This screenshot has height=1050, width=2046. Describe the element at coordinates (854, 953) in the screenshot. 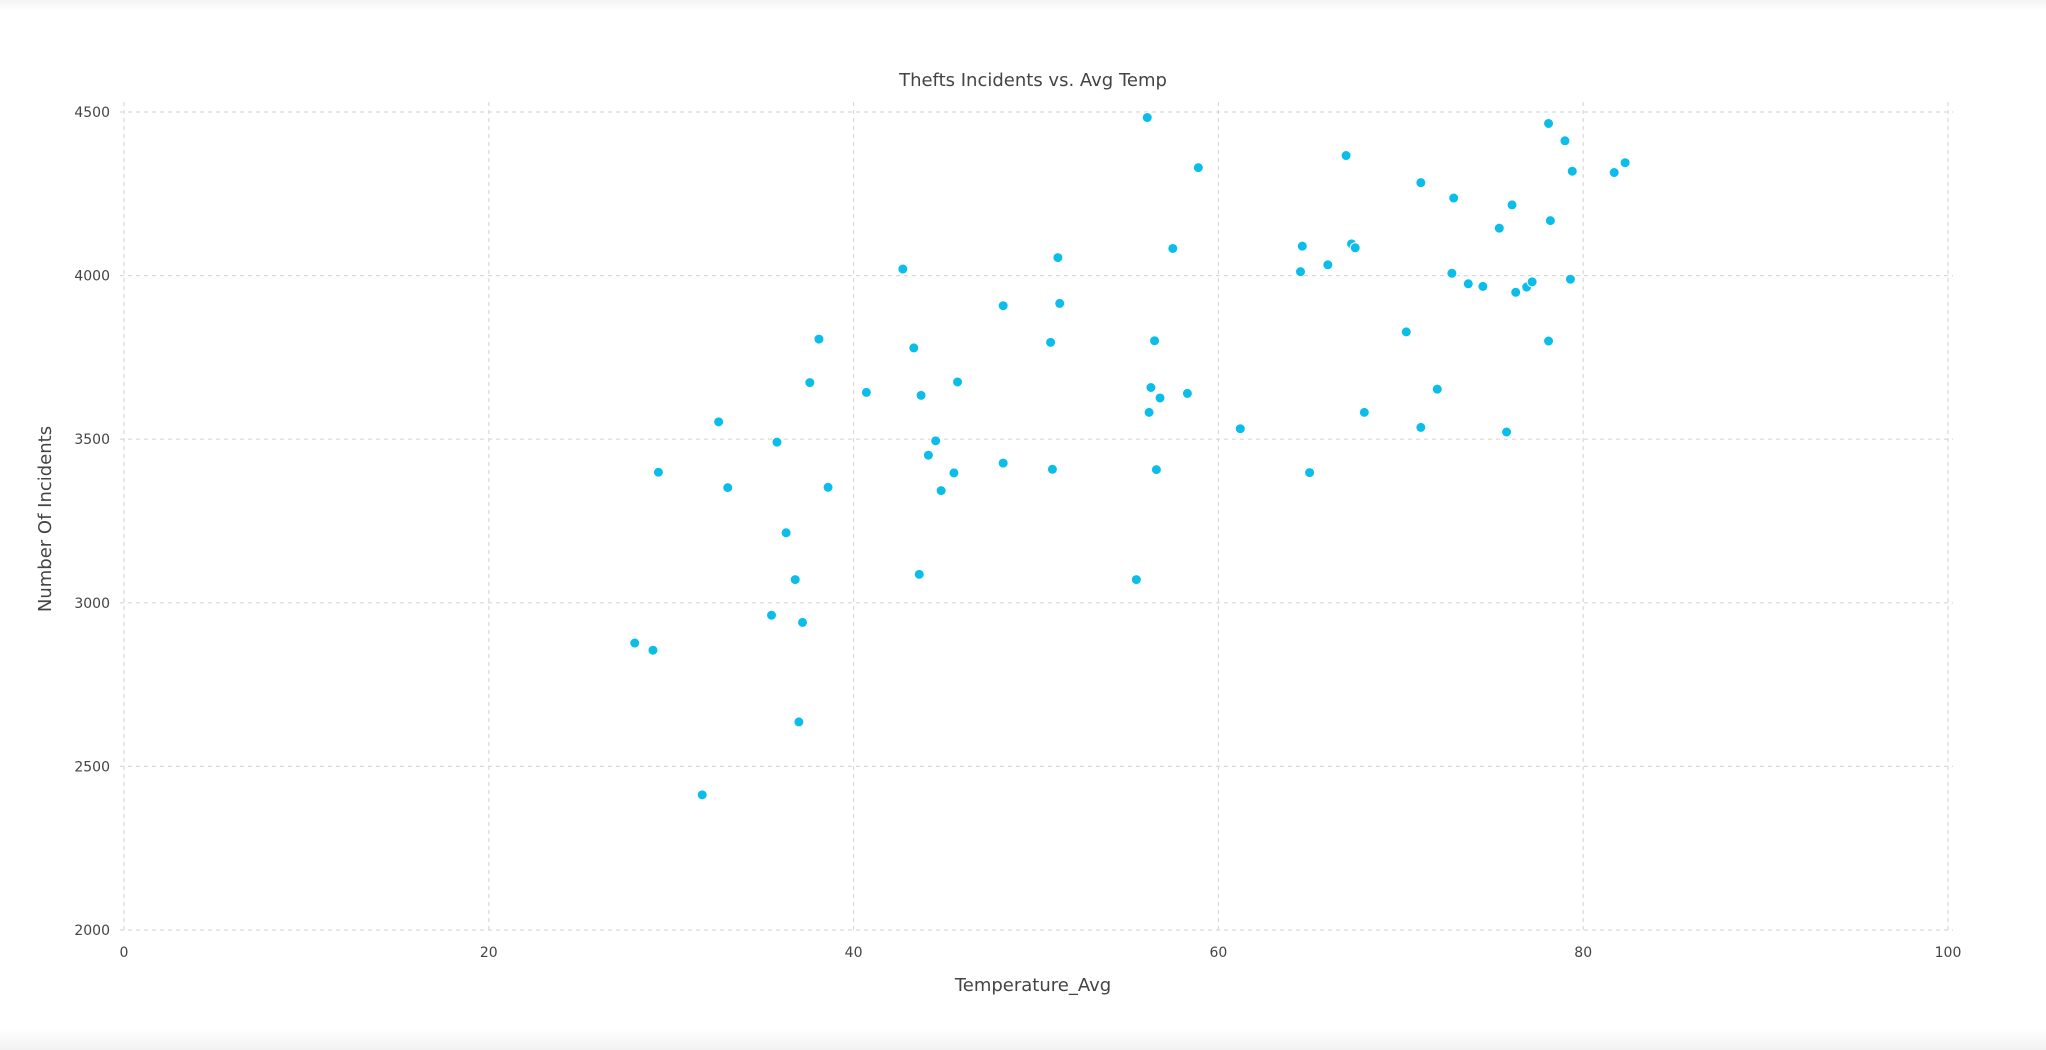

I see `x-tick-label: 40` at that location.